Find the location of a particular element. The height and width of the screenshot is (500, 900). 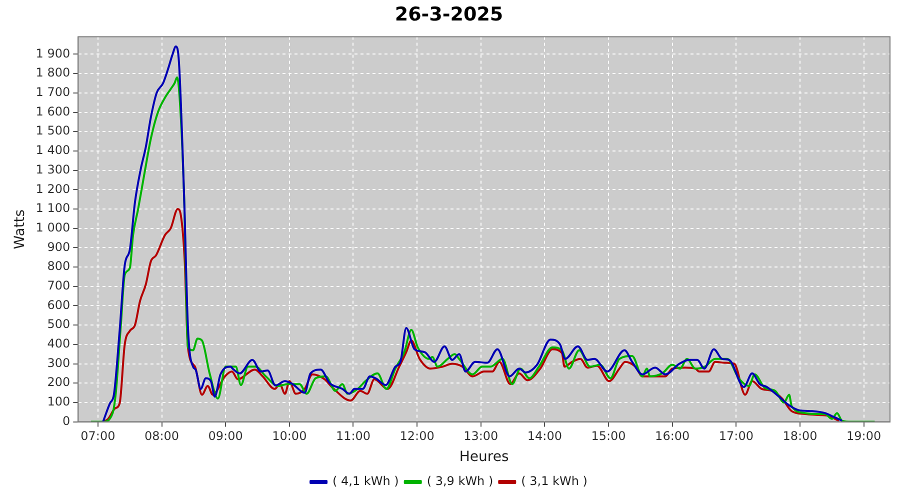

y-tick-label: 900 is located at coordinates (58, 247).